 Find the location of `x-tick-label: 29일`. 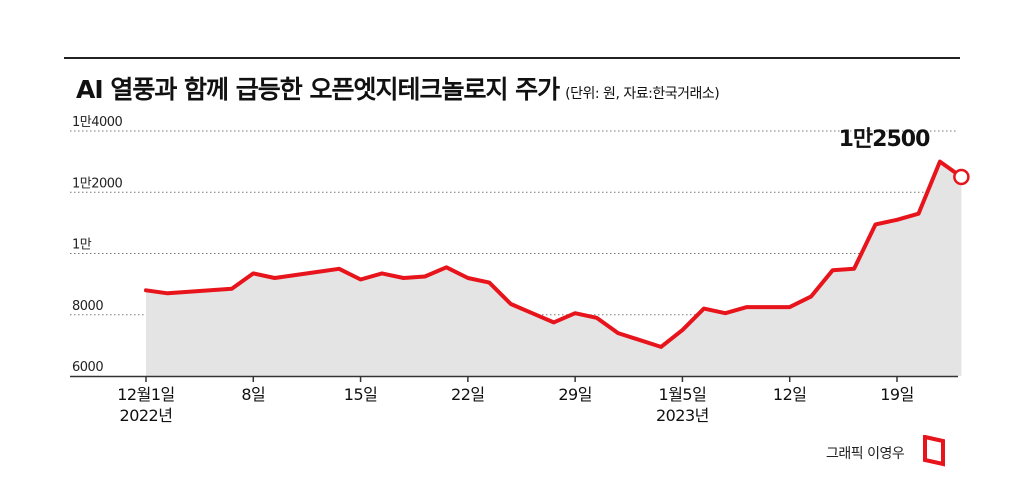

x-tick-label: 29일 is located at coordinates (575, 394).